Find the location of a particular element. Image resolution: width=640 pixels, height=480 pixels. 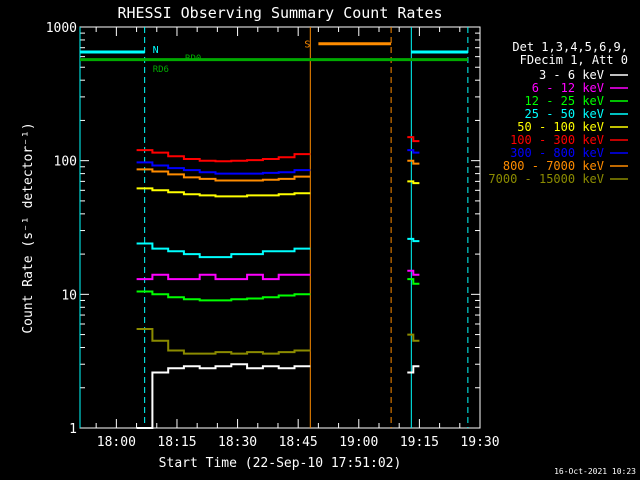

x-axis-label: Start Time (22-Sep-10 17:51:02) is located at coordinates (280, 463).